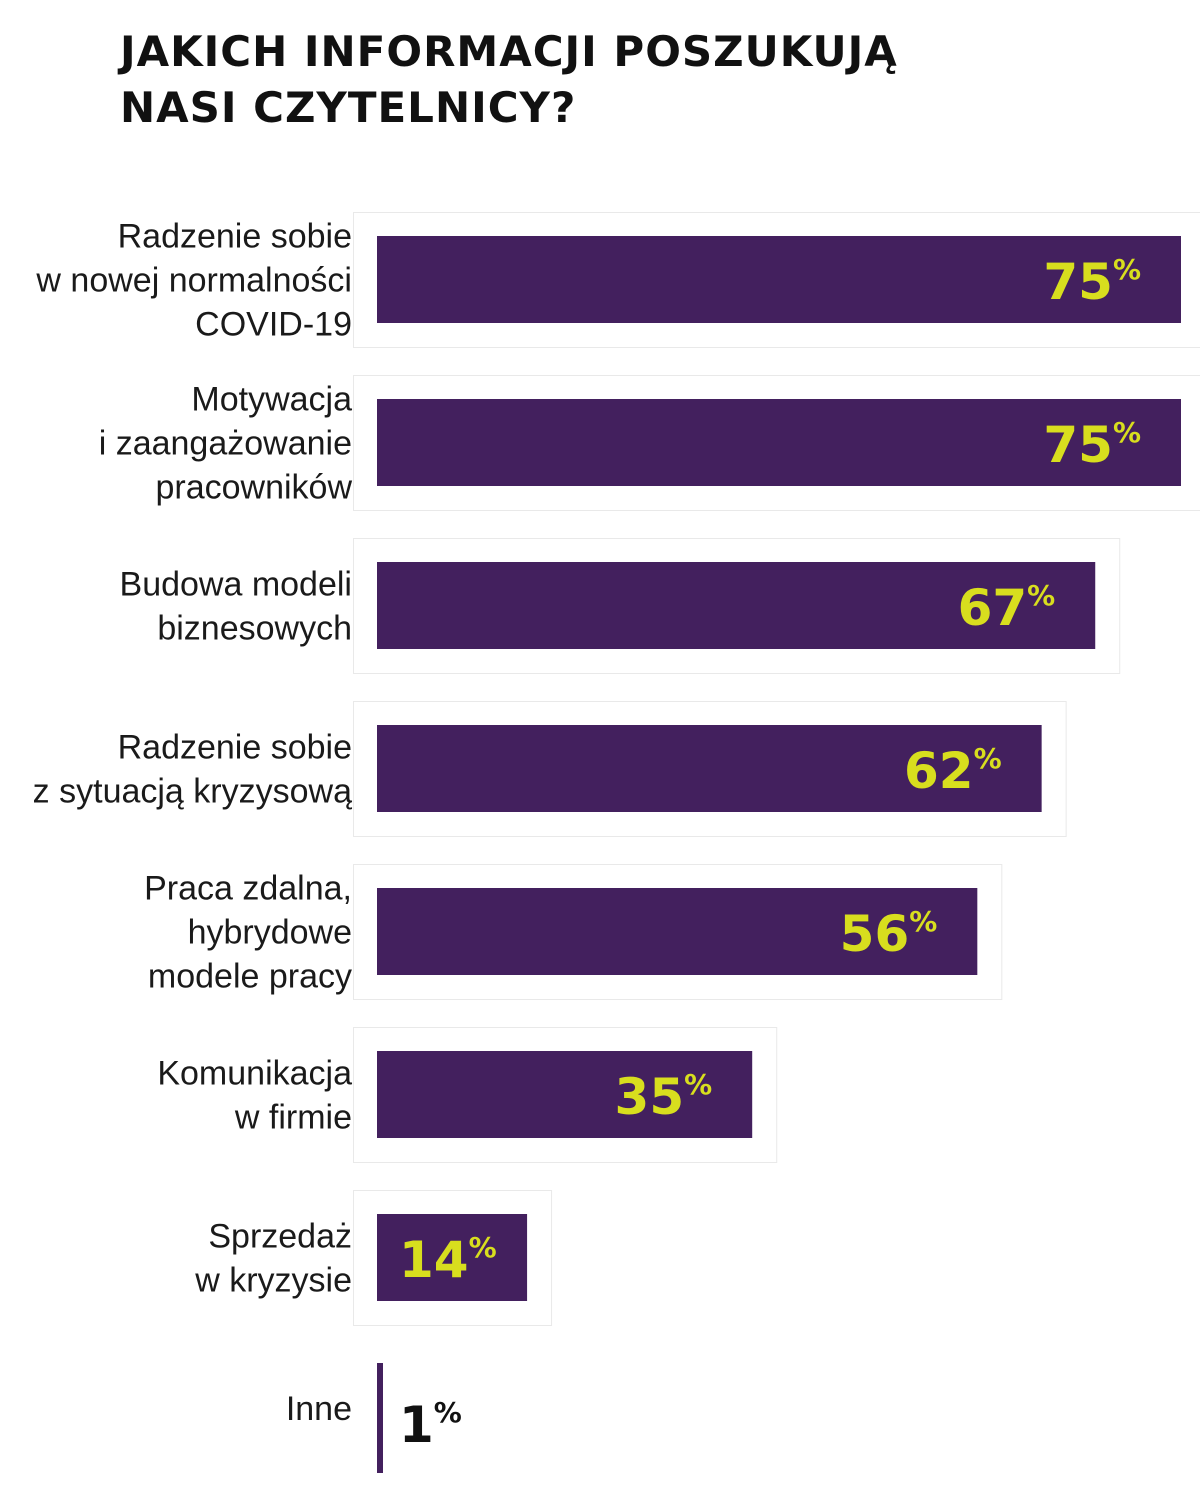 The image size is (1200, 1497). Describe the element at coordinates (889, 934) in the screenshot. I see `data-label: 56%` at that location.